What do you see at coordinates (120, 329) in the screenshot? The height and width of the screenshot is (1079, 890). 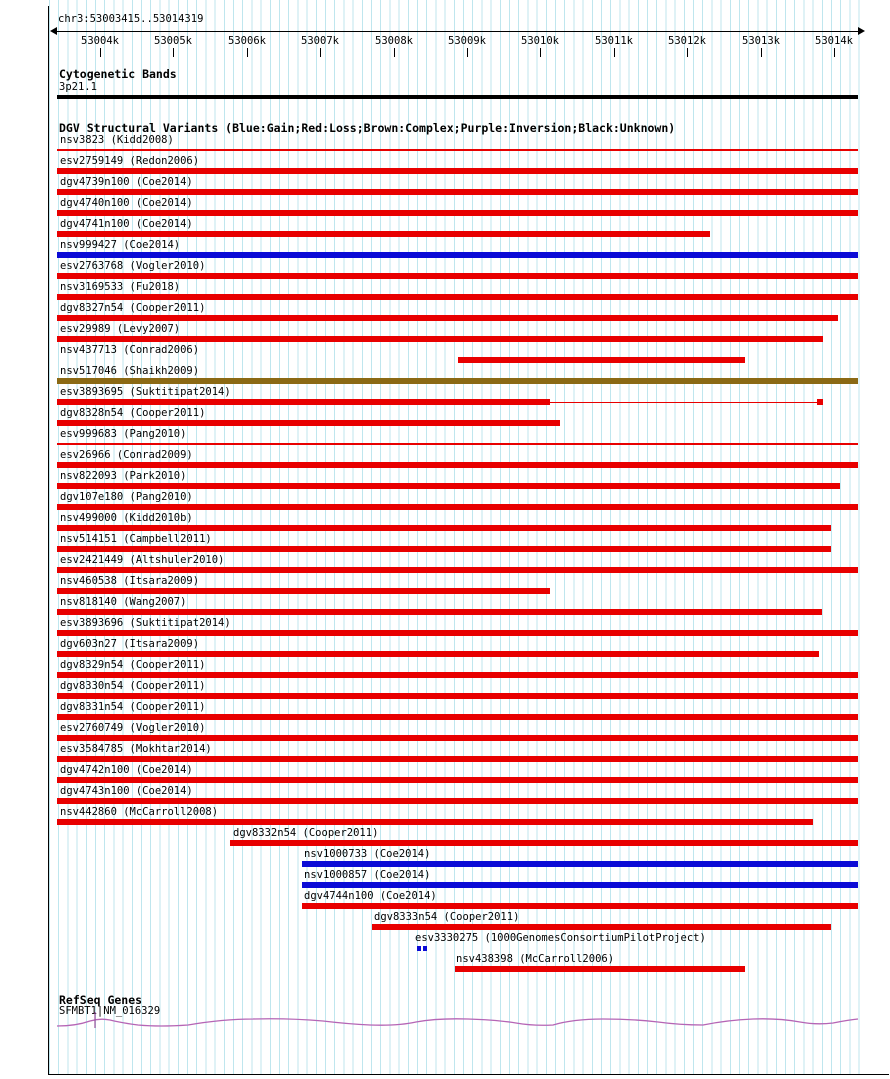 I see `variant-label: esv29989 (Levy2007)` at bounding box center [120, 329].